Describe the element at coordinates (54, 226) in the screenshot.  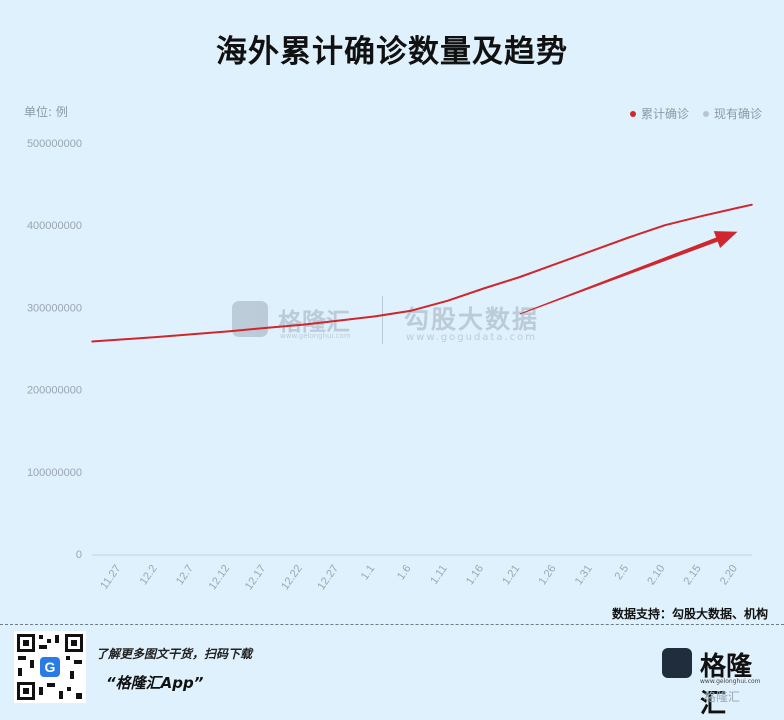
I see `y-tick-label: 400000000` at that location.